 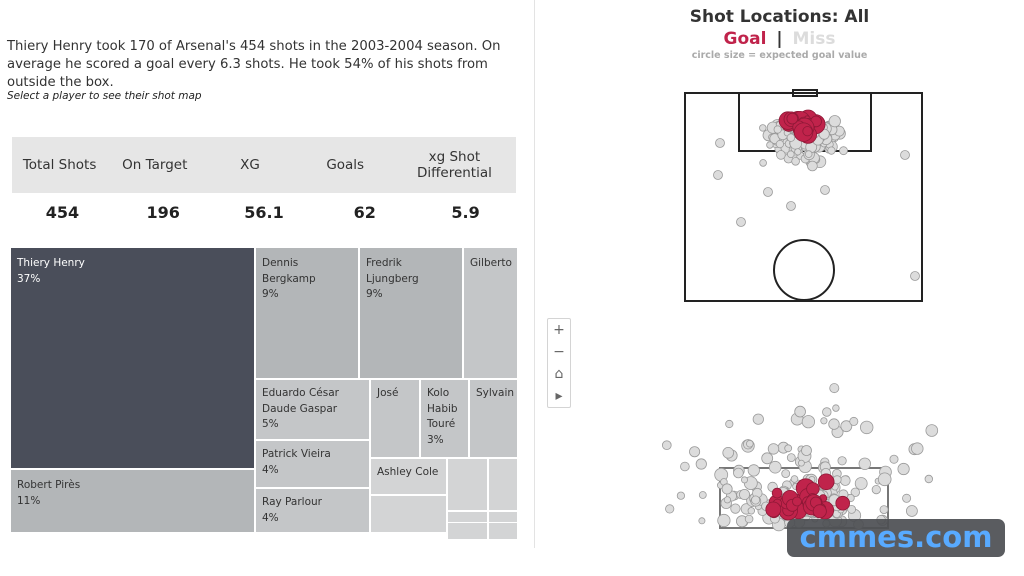 I want to click on play-icon: ▸, so click(x=559, y=396).